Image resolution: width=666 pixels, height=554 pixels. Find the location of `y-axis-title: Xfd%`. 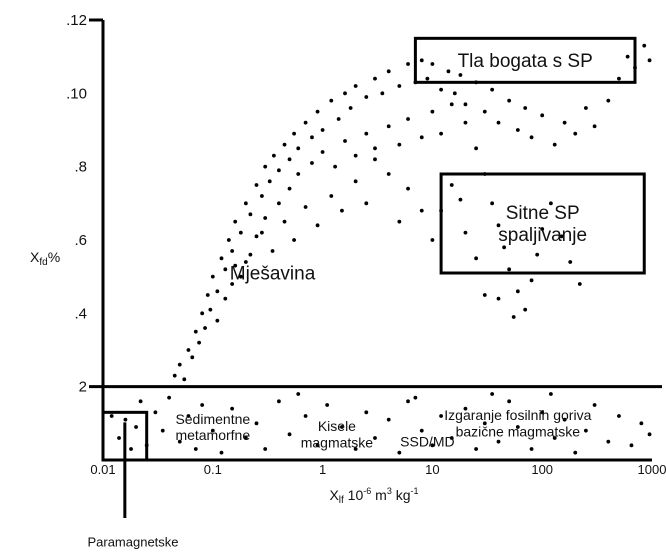

y-axis-title: Xfd% is located at coordinates (45, 258).